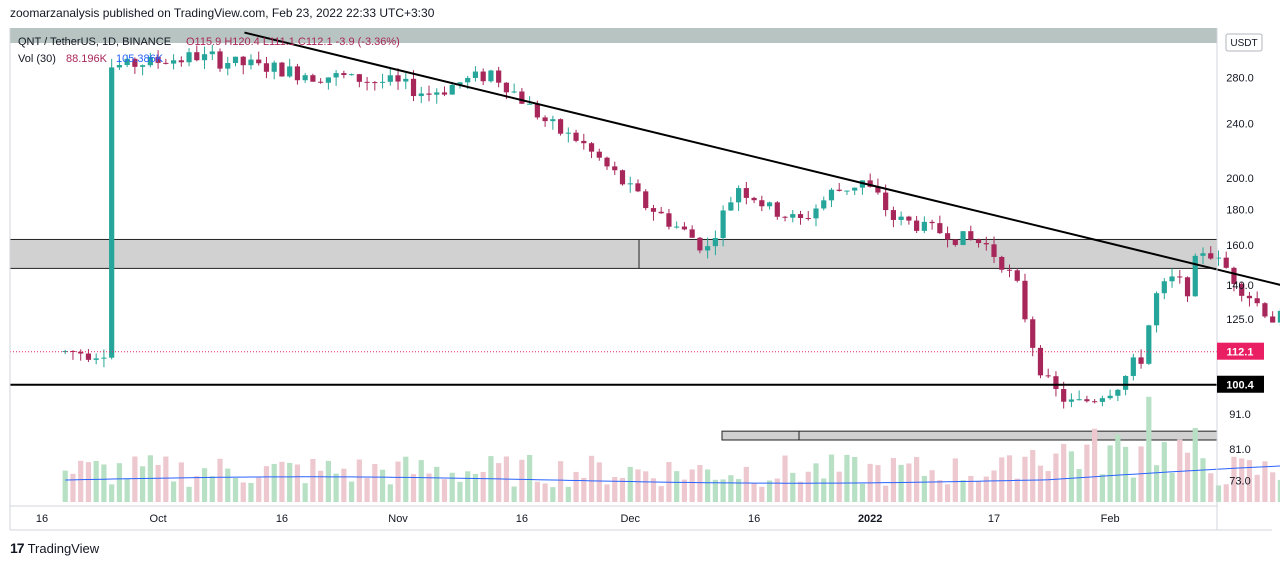 This screenshot has width=1280, height=566. I want to click on volume-ma, so click(672, 474).